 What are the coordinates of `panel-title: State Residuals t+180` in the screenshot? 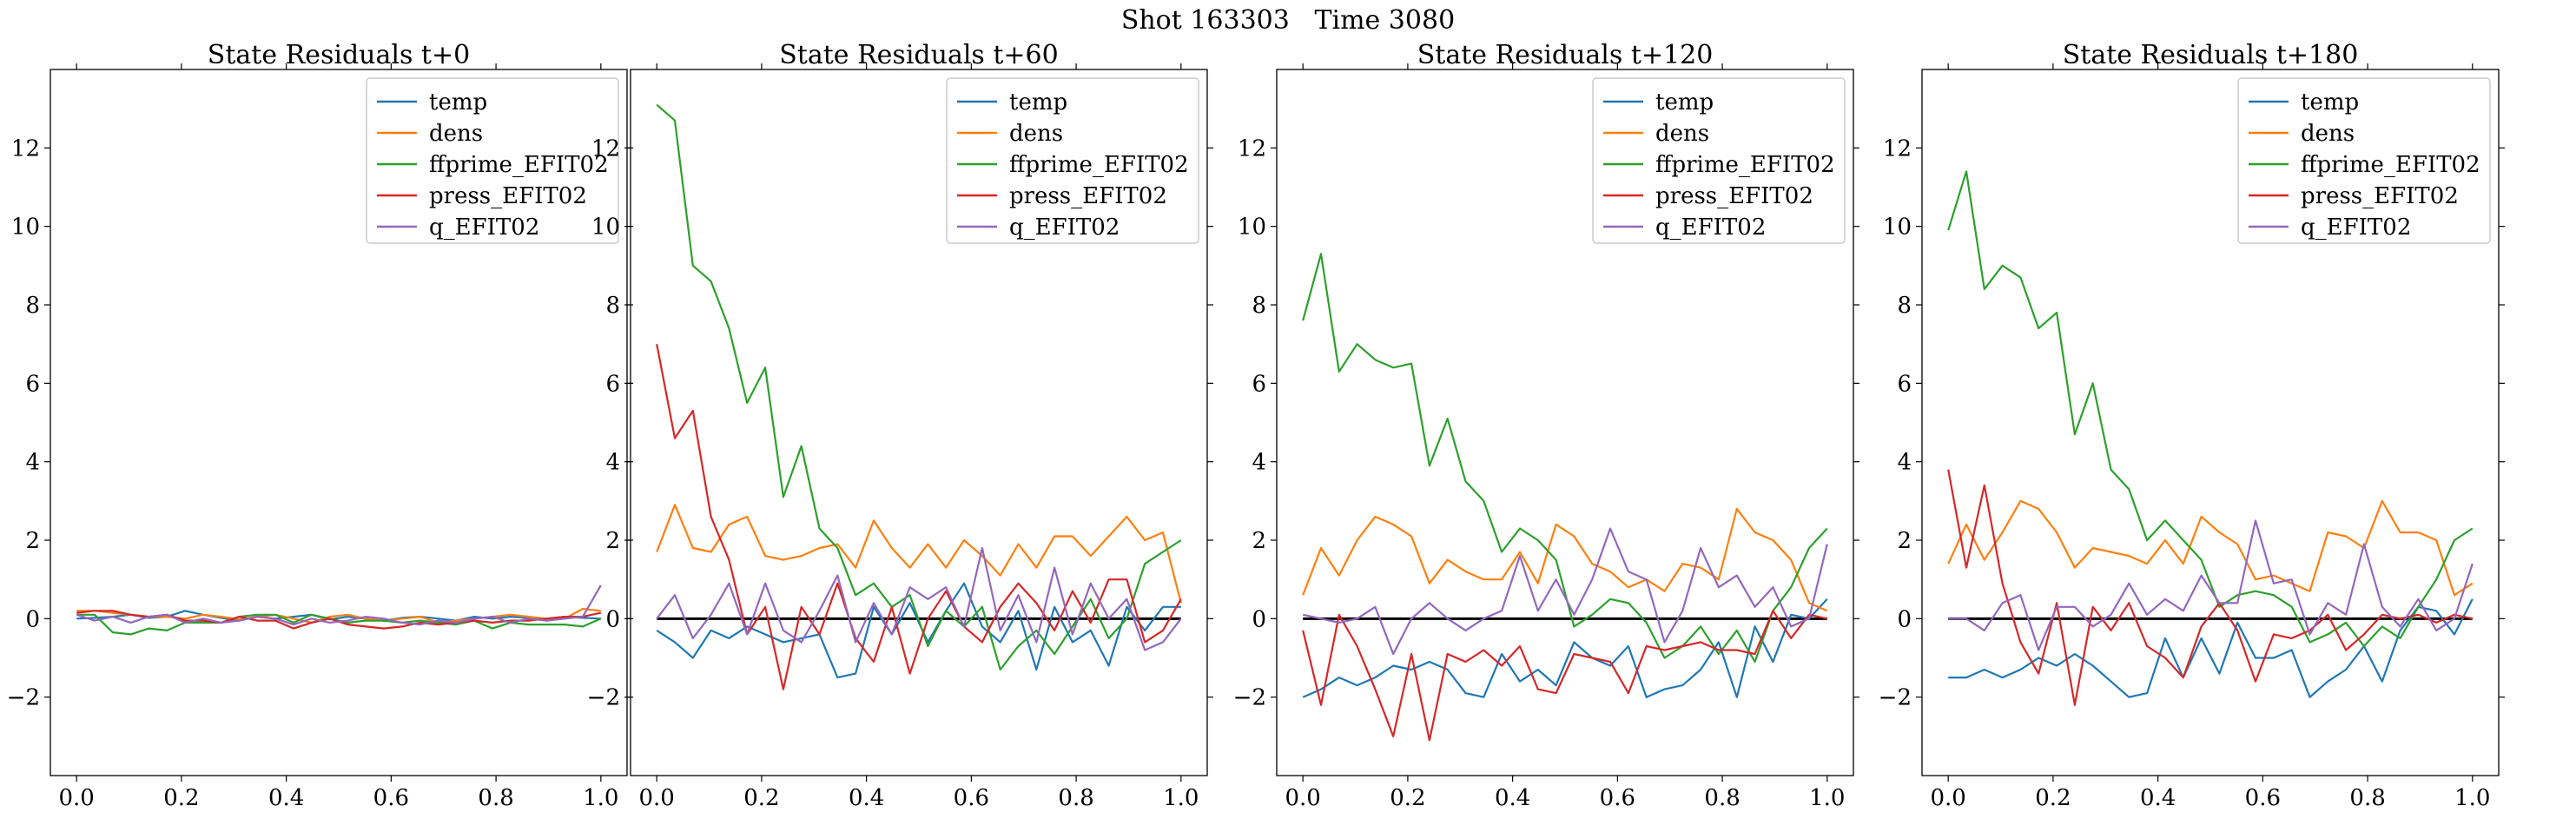 It's located at (2211, 55).